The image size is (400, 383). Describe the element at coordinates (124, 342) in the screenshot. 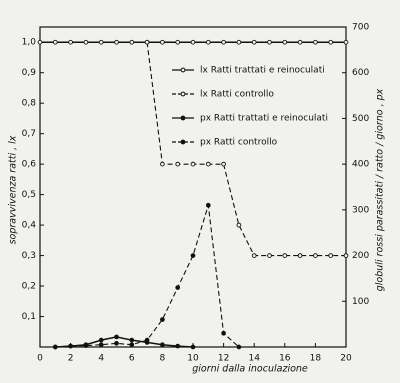

I see `series-line` at that location.